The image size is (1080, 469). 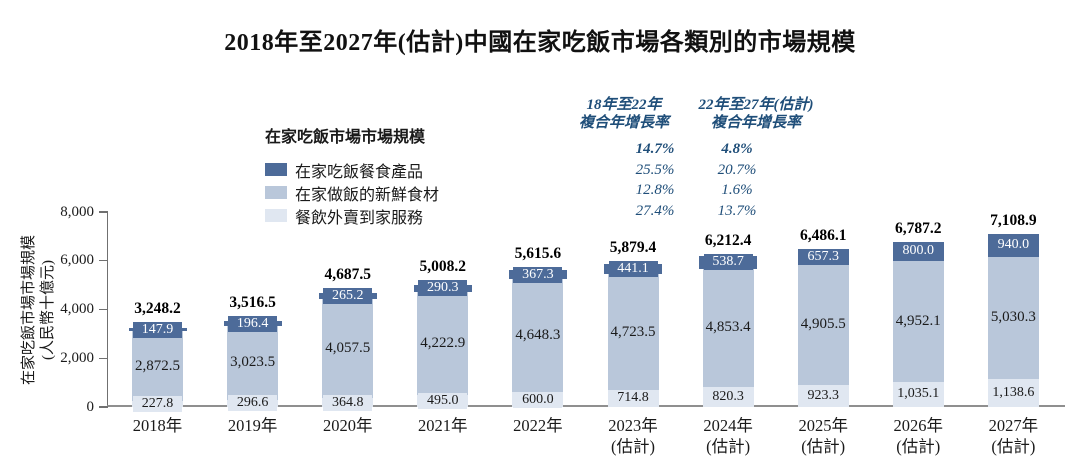 I want to click on total-value-label: 5,008.2, so click(x=443, y=267).